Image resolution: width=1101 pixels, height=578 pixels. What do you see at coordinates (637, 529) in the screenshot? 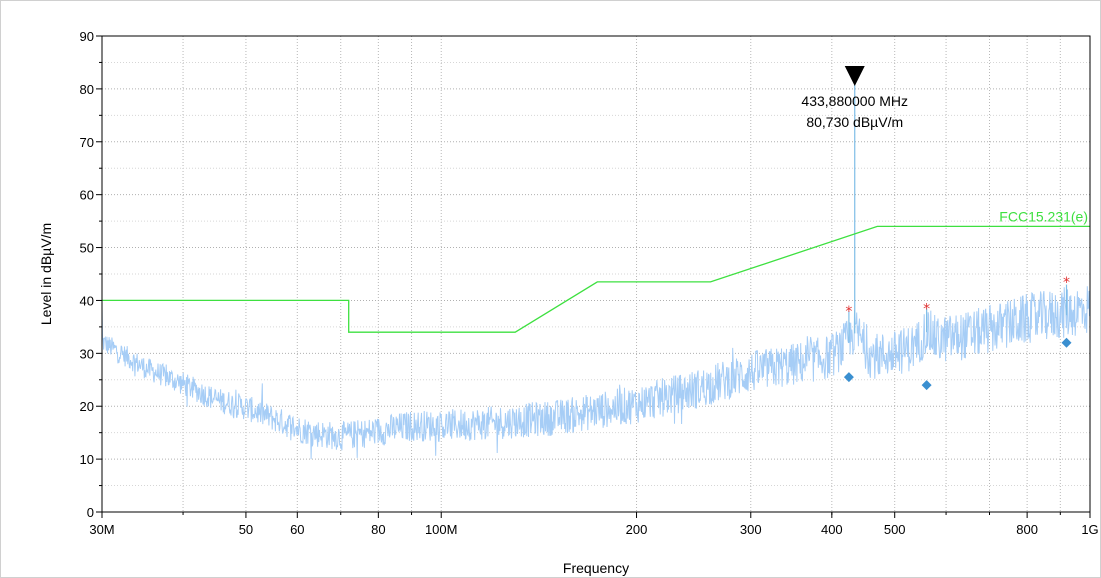
I see `x-tick-label: 200` at bounding box center [637, 529].